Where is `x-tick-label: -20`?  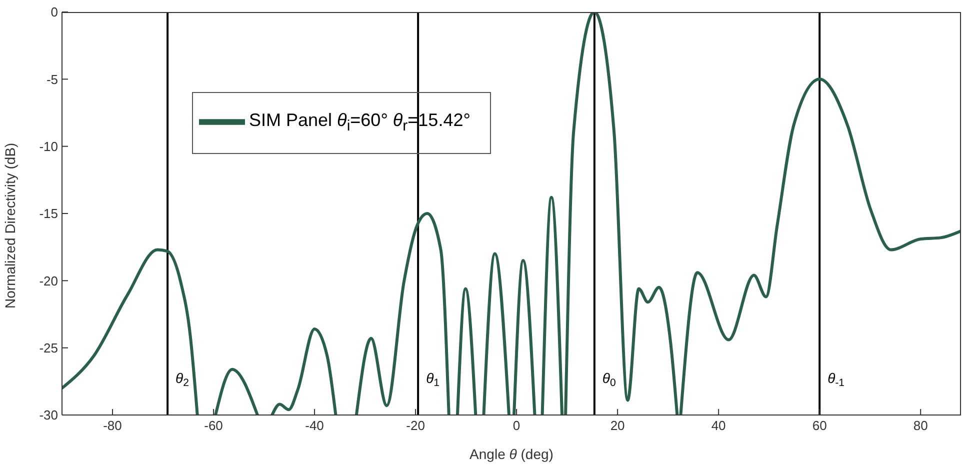
x-tick-label: -20 is located at coordinates (415, 426).